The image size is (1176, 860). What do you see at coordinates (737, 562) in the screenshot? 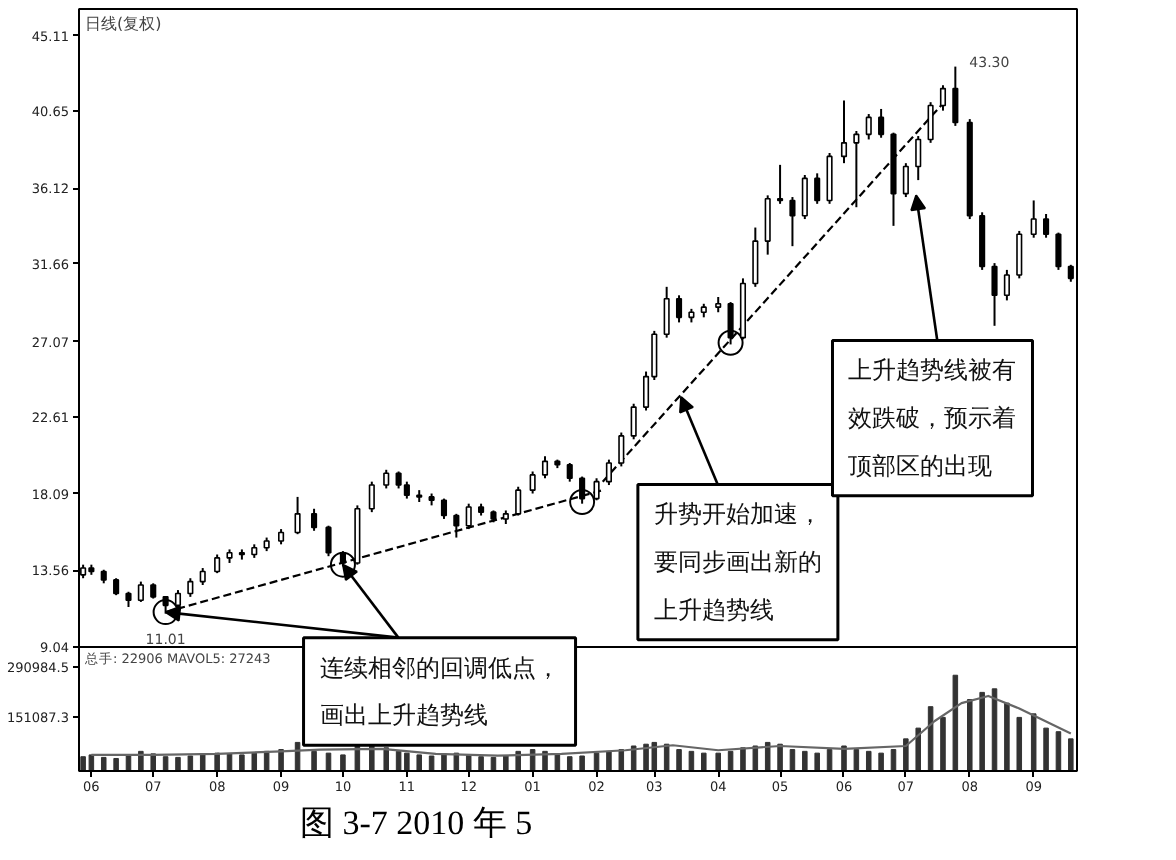
I see `annotation: 升势开始加速，要同步画出新的上升趋势线` at bounding box center [737, 562].